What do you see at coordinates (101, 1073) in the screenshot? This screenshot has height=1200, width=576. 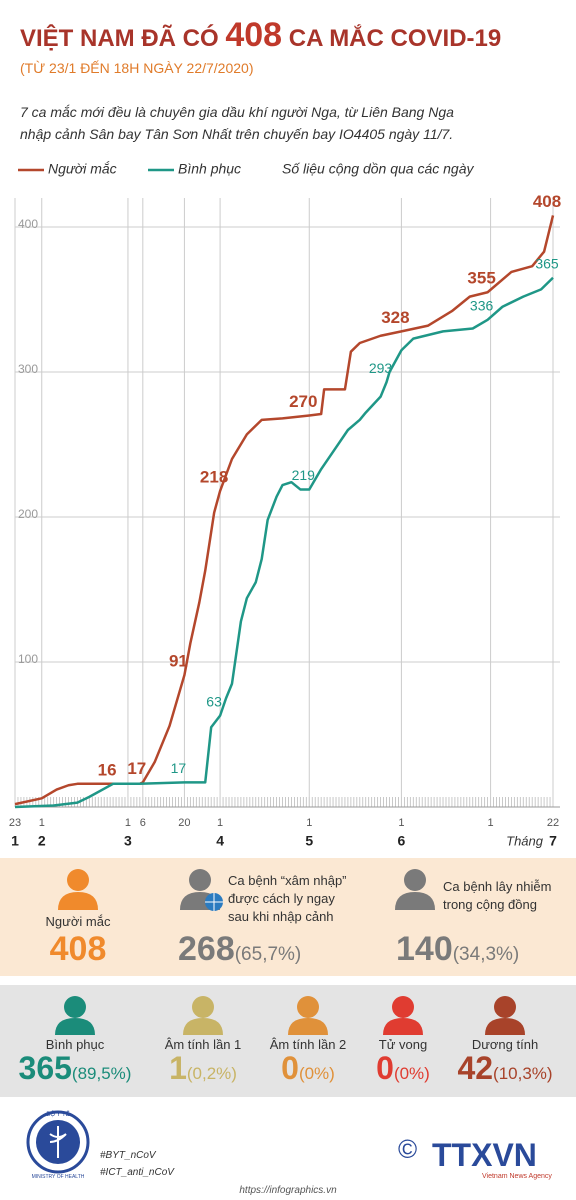 I see `pct: (89,5%)` at bounding box center [101, 1073].